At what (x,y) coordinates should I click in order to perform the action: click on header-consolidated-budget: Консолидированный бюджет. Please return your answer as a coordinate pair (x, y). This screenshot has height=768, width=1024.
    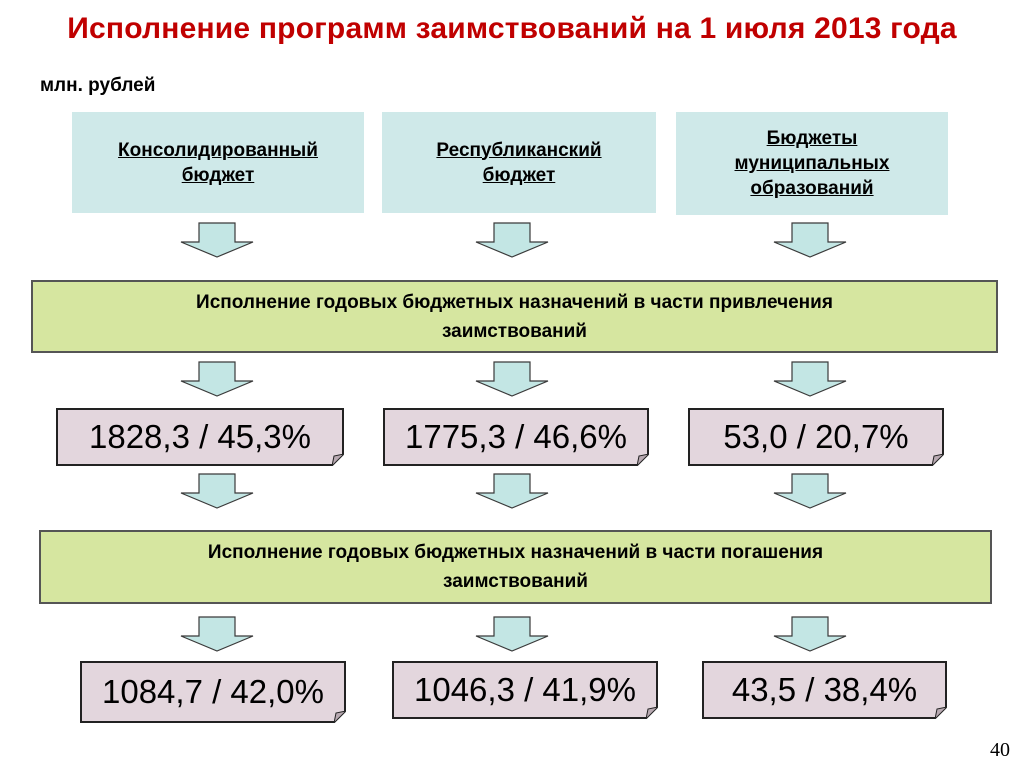
    Looking at the image, I should click on (218, 162).